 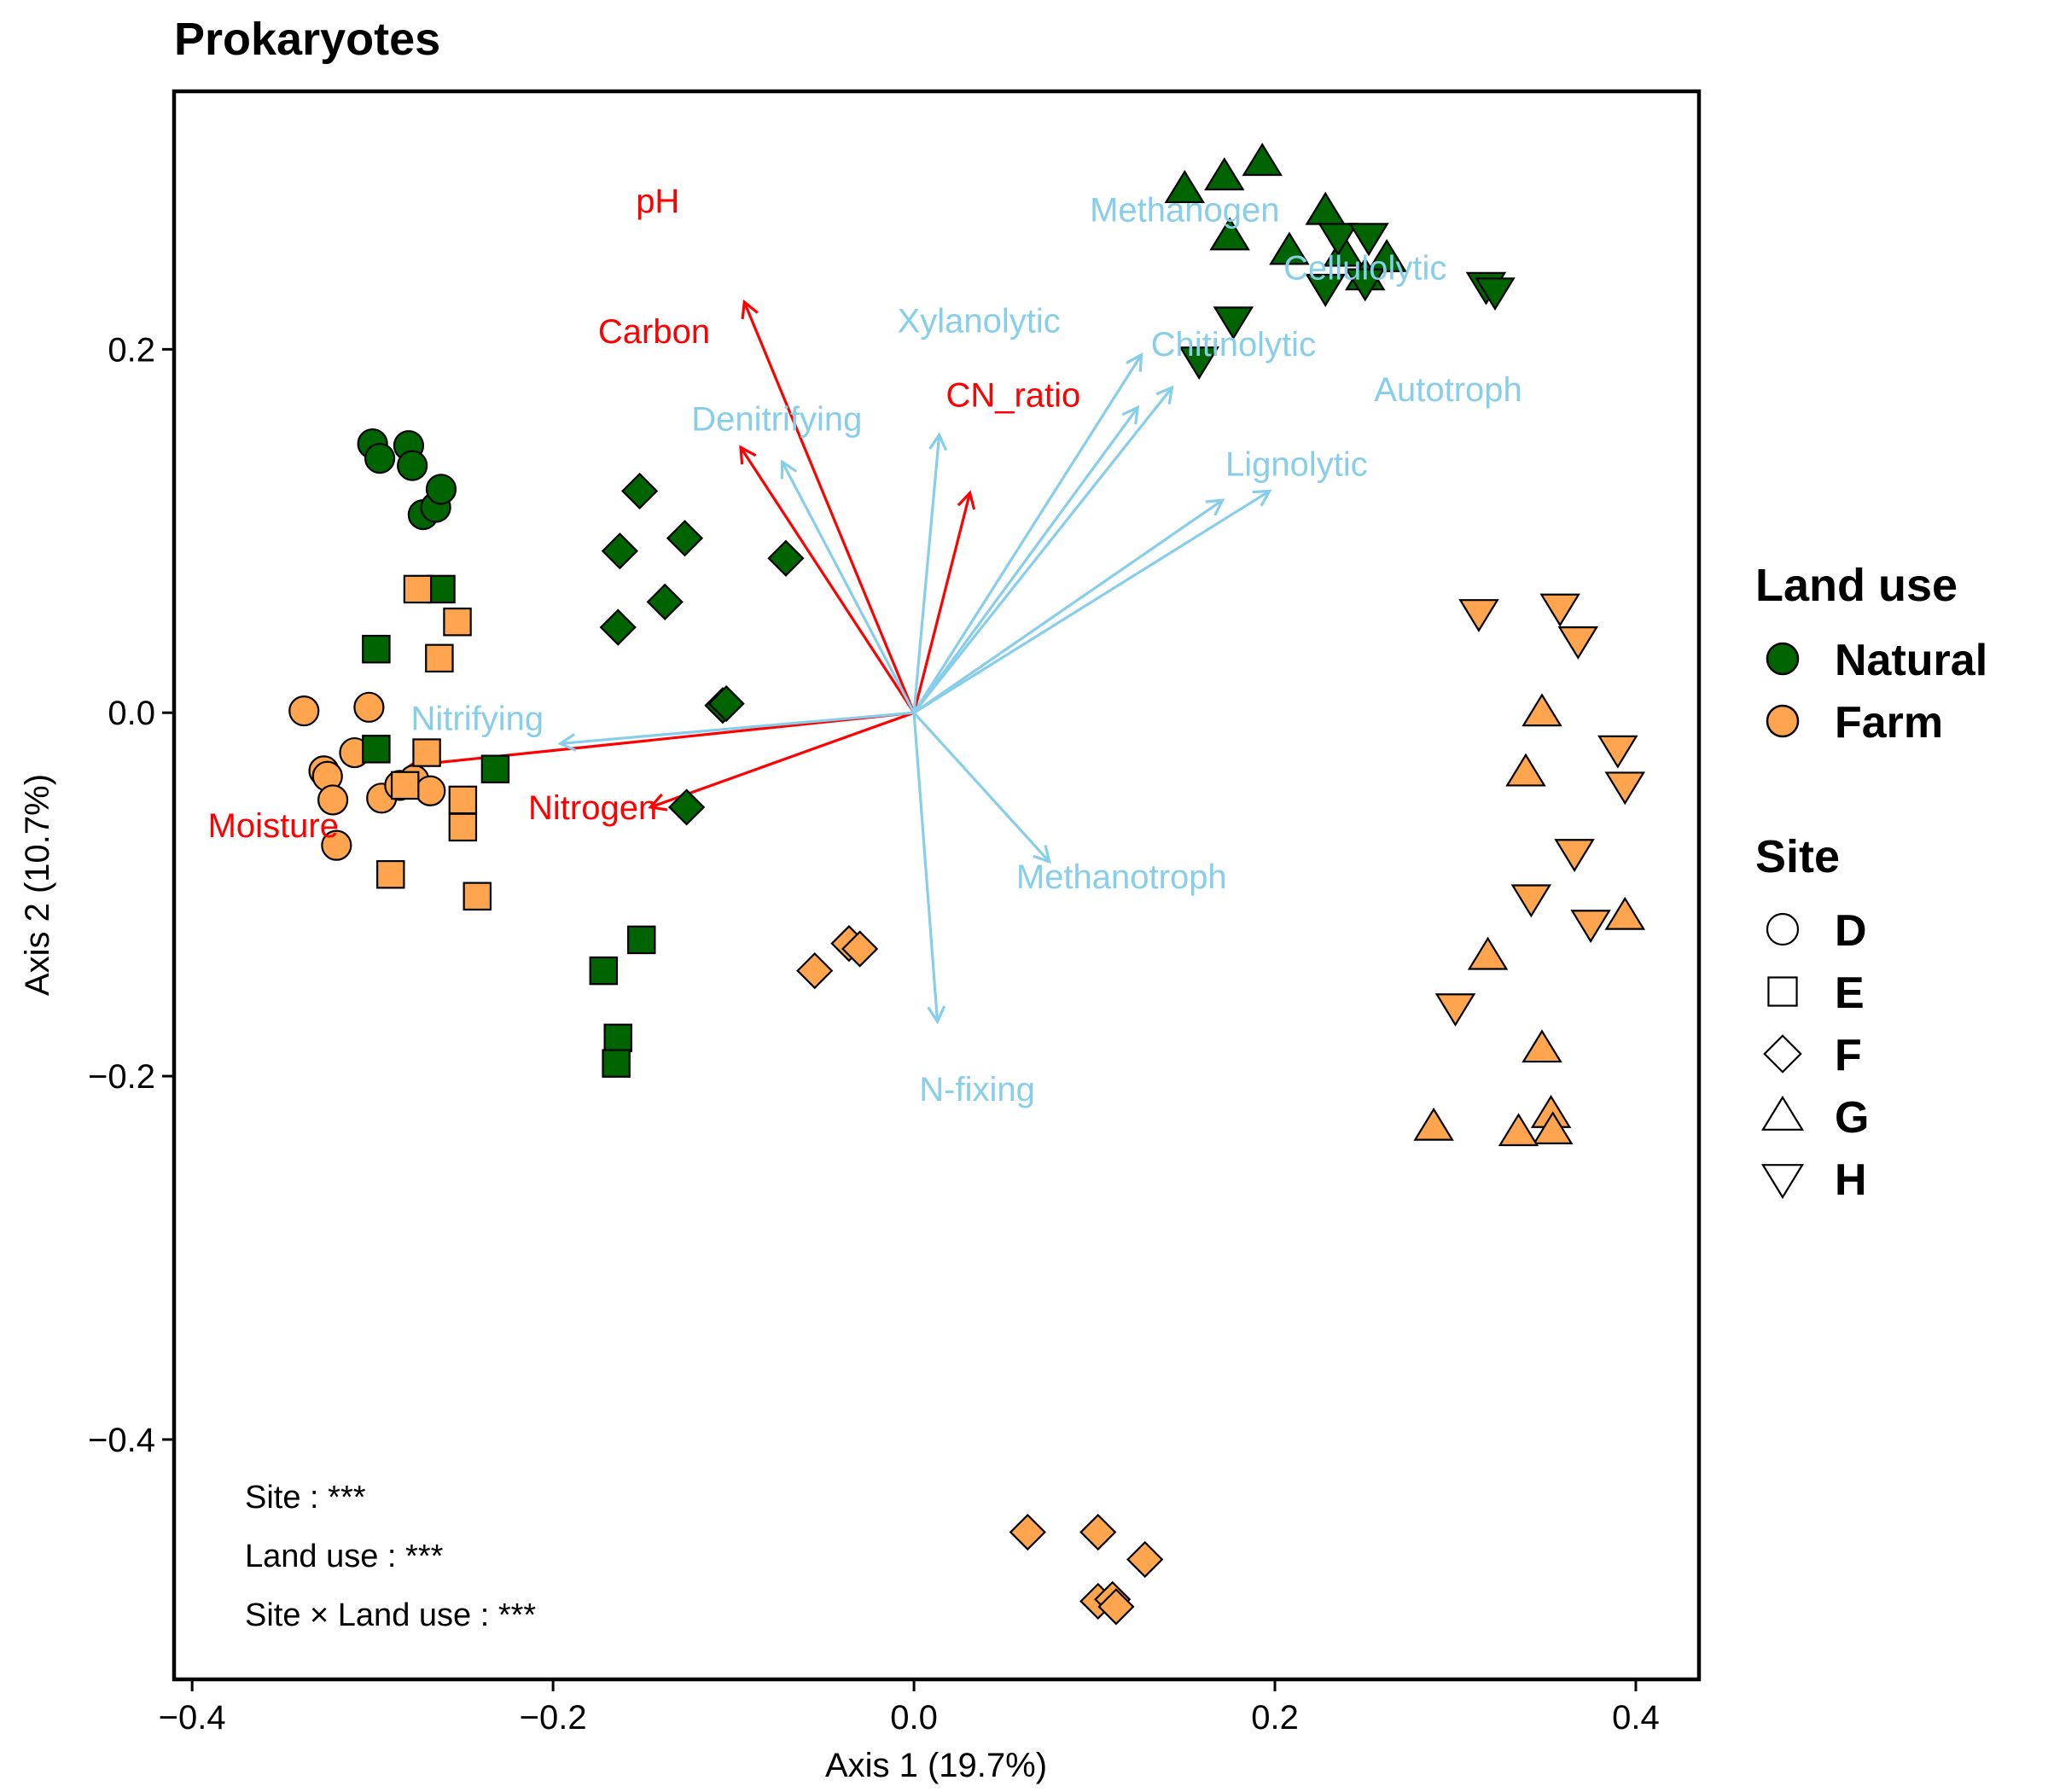 I want to click on arrow-carbon, so click(x=828, y=506).